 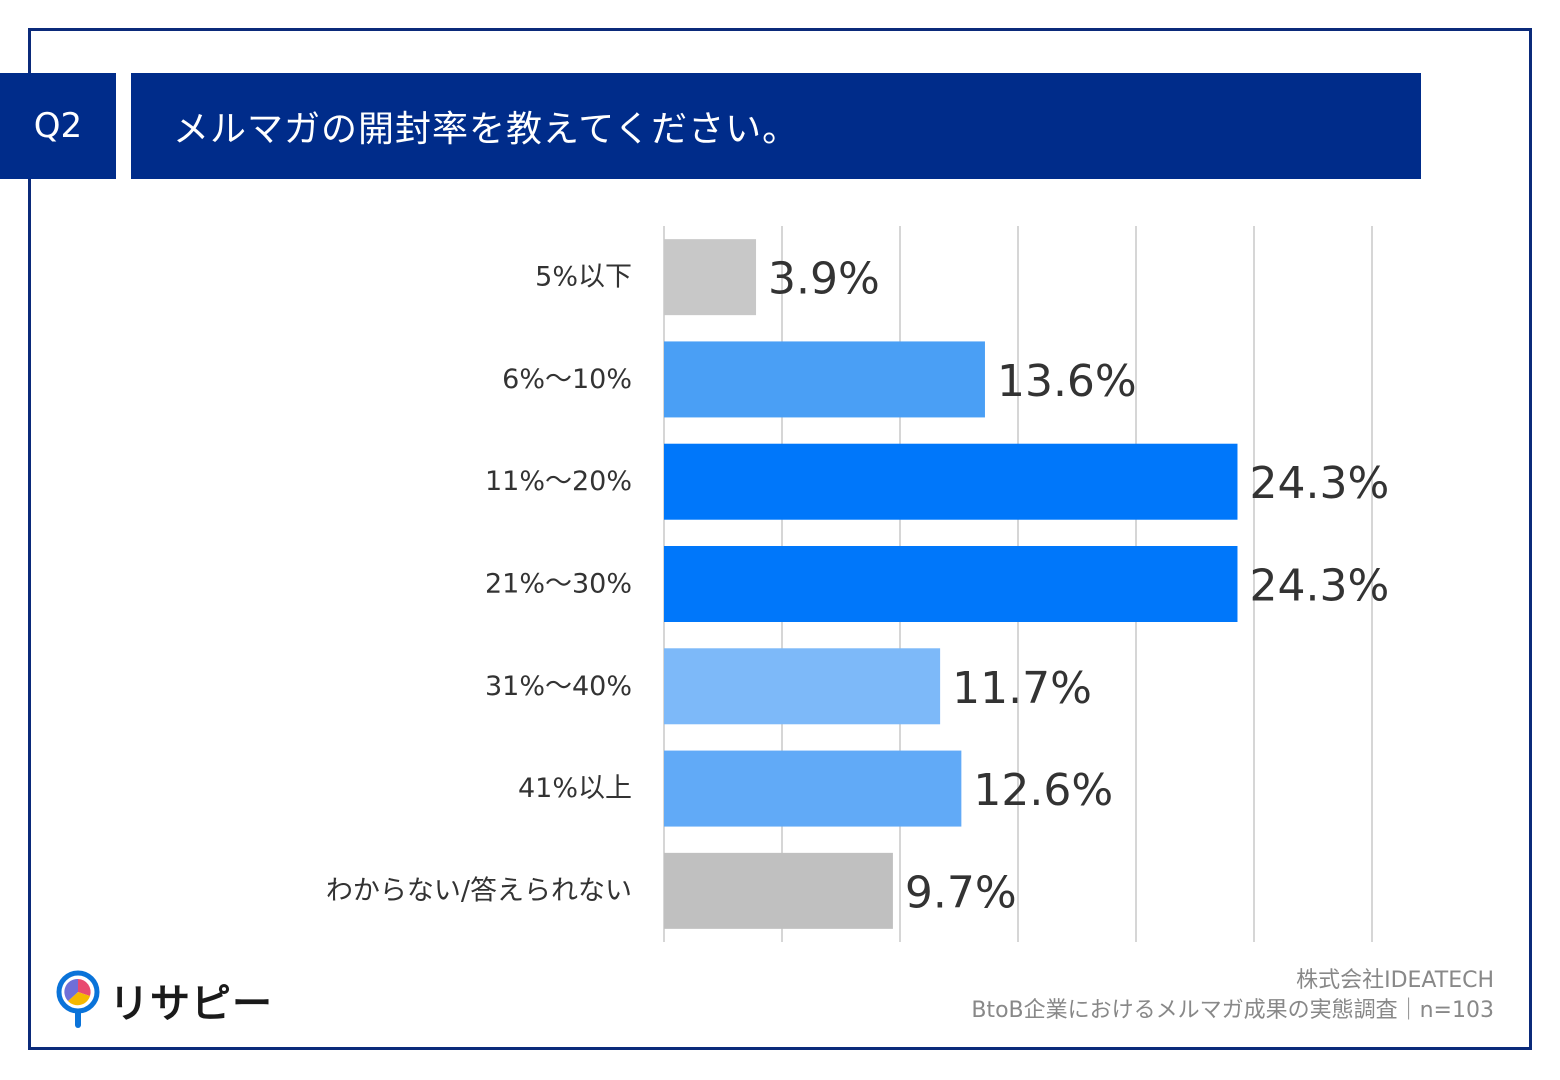 I want to click on category-label: 41%以上, so click(x=575, y=788).